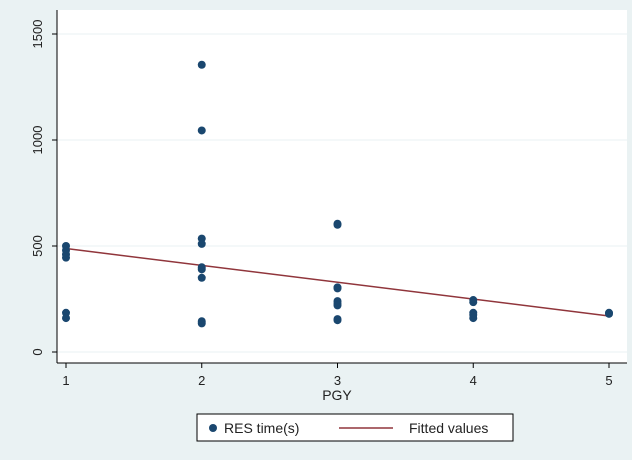  I want to click on y-tick-label-0: 0, so click(37, 351).